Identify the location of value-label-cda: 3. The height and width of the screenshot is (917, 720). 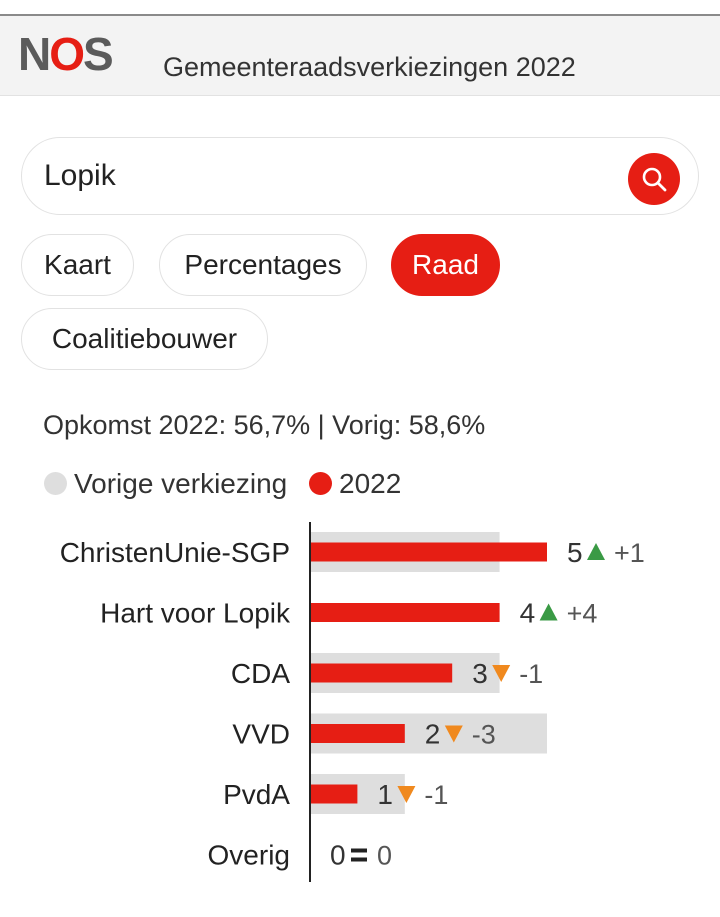
(480, 673).